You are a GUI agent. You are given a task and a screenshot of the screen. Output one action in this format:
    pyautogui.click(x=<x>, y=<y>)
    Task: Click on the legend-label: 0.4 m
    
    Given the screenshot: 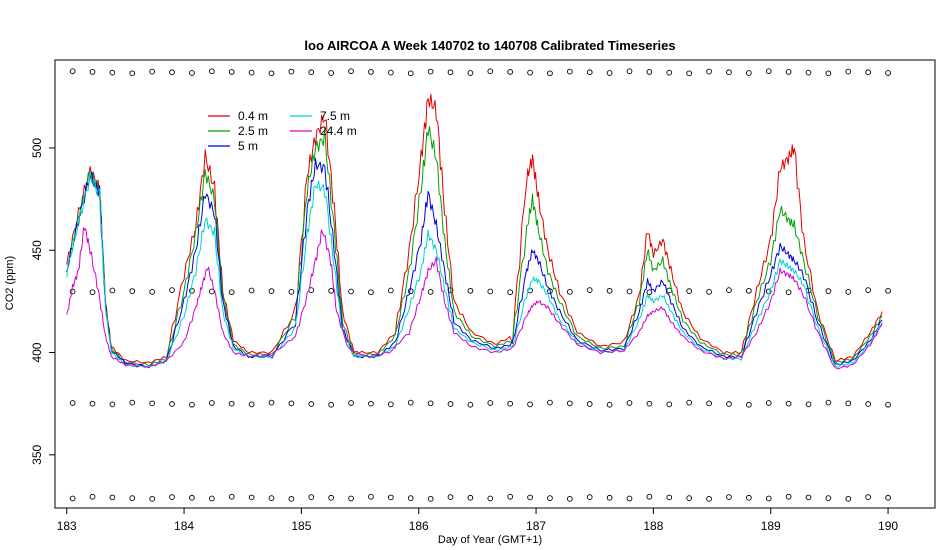 What is the action you would take?
    pyautogui.click(x=253, y=116)
    